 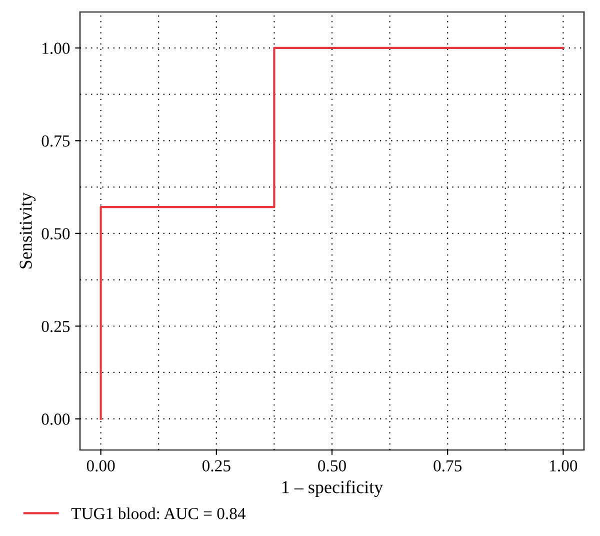 I want to click on x-tick-label: 0.25, so click(x=216, y=466).